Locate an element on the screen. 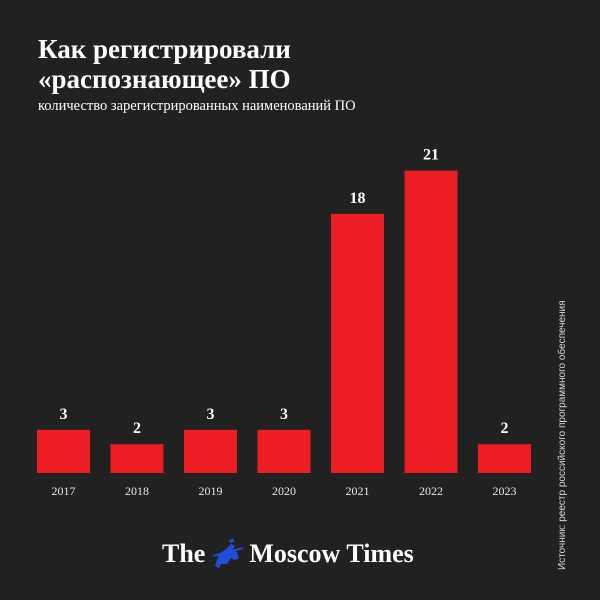  bar-2020 is located at coordinates (284, 451).